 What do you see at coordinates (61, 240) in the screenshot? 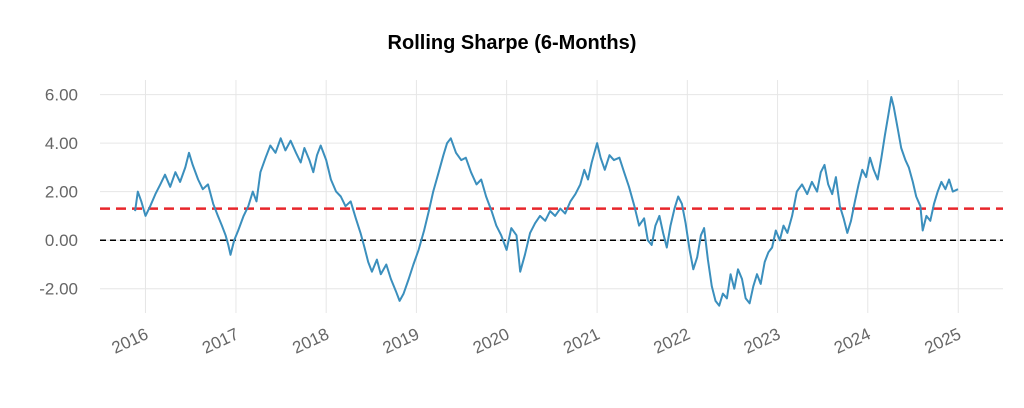
I see `y-tick-label: 0.00` at bounding box center [61, 240].